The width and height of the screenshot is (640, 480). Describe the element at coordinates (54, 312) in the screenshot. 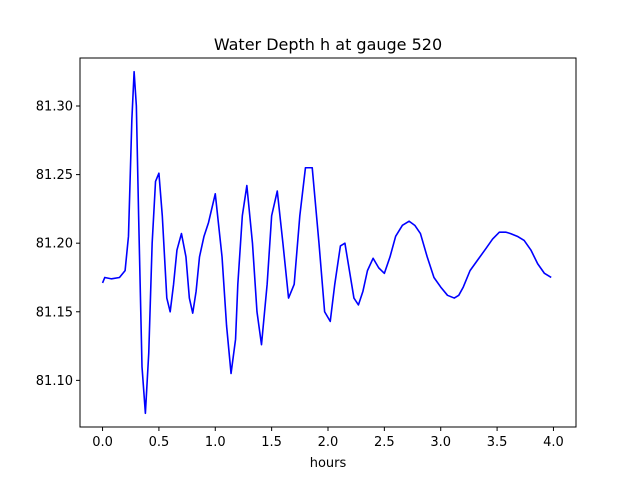

I see `y-tick-label: 81.15` at that location.